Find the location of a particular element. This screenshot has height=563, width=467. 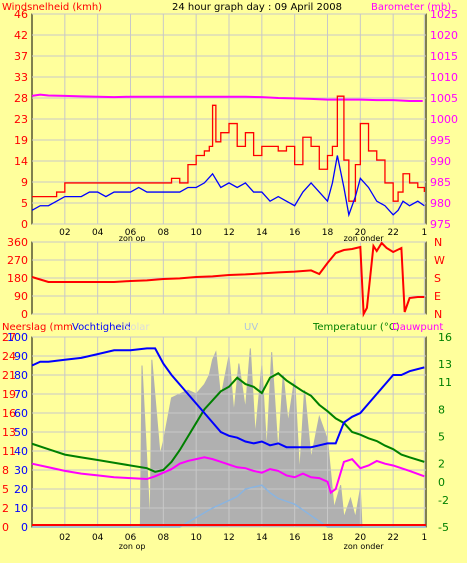

humidity-tick-label: 70 is located at coordinates (21, 394).